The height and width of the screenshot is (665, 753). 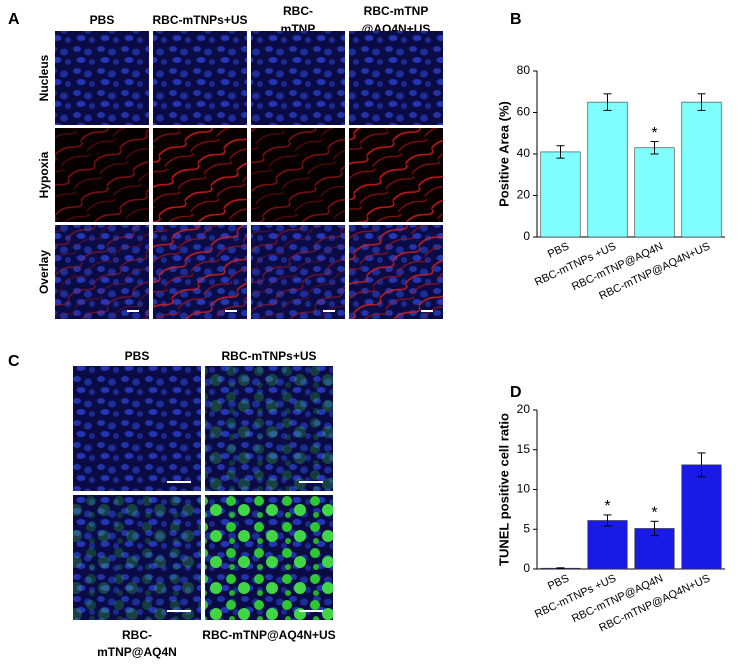 What do you see at coordinates (524, 153) in the screenshot?
I see `y-tick-label: 40` at bounding box center [524, 153].